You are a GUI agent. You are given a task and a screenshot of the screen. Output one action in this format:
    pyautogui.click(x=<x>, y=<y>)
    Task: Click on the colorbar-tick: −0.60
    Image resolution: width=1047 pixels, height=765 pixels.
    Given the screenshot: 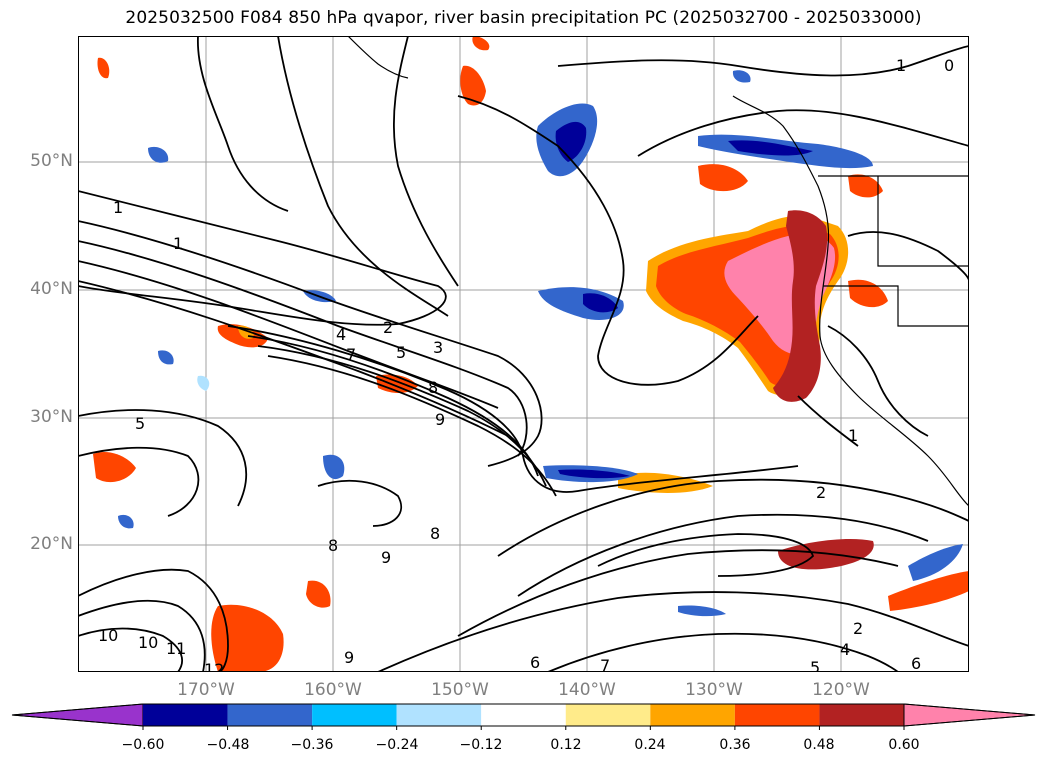 What is the action you would take?
    pyautogui.click(x=143, y=745)
    